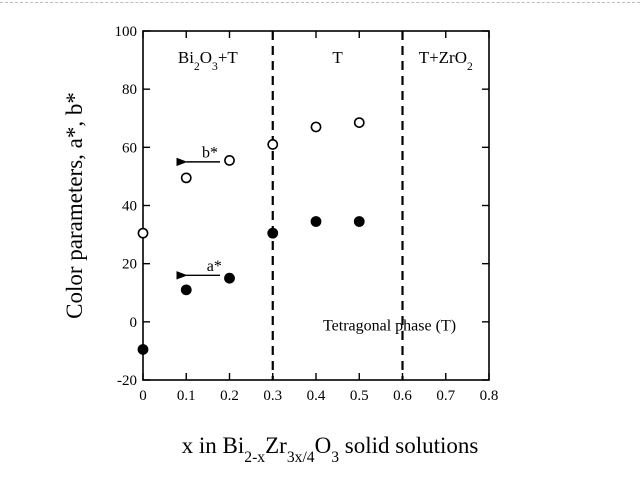  I want to click on phase-note: Tetragonal phase (T), so click(389, 326).